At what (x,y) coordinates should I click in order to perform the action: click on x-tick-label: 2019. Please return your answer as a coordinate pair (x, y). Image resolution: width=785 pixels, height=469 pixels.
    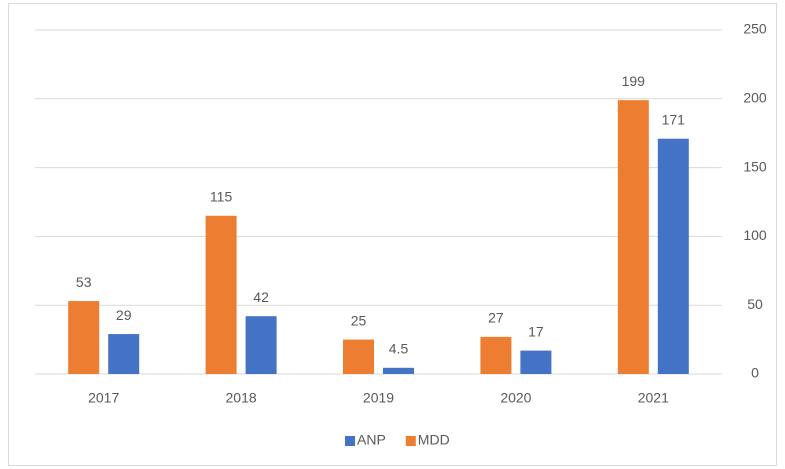
    Looking at the image, I should click on (378, 398).